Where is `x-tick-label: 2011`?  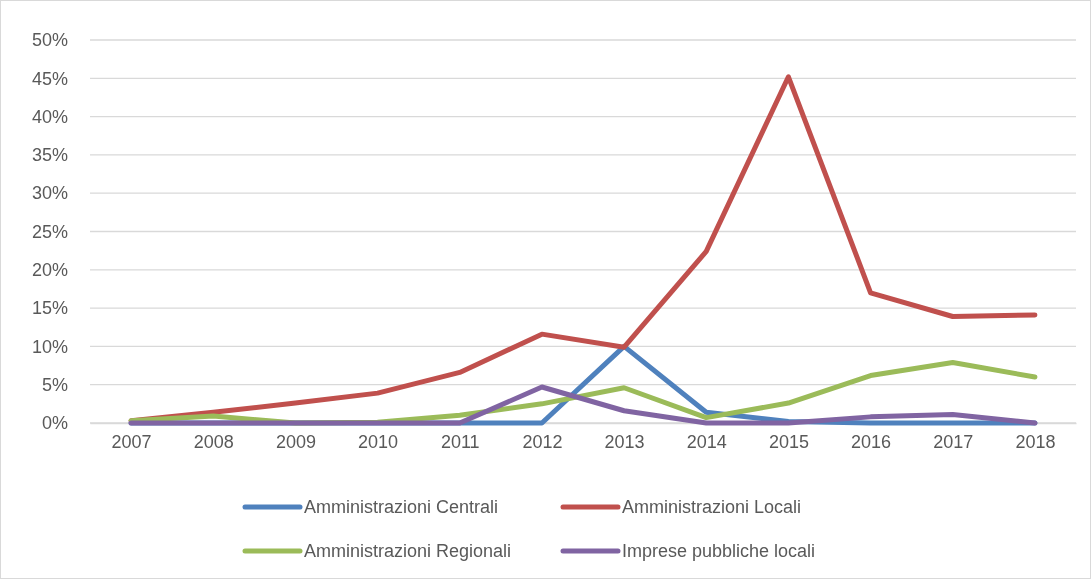 x-tick-label: 2011 is located at coordinates (460, 441).